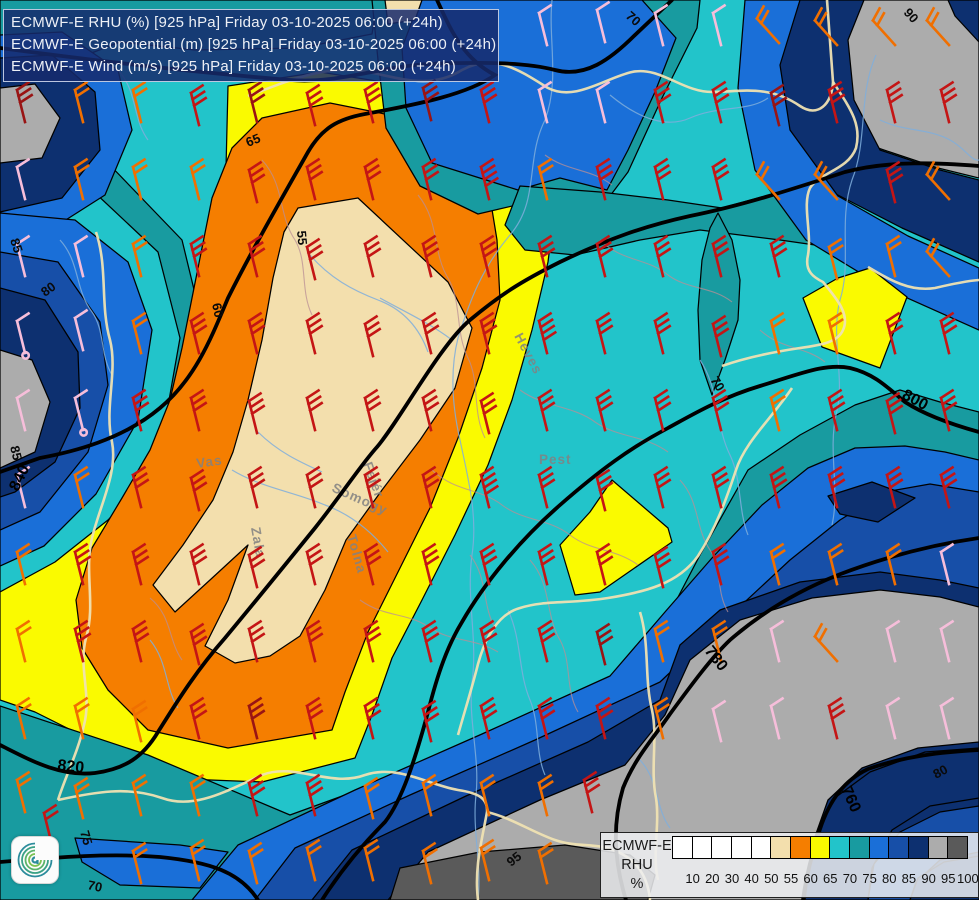 This screenshot has width=979, height=900. What do you see at coordinates (692, 878) in the screenshot?
I see `legend-tick-value: 10` at bounding box center [692, 878].